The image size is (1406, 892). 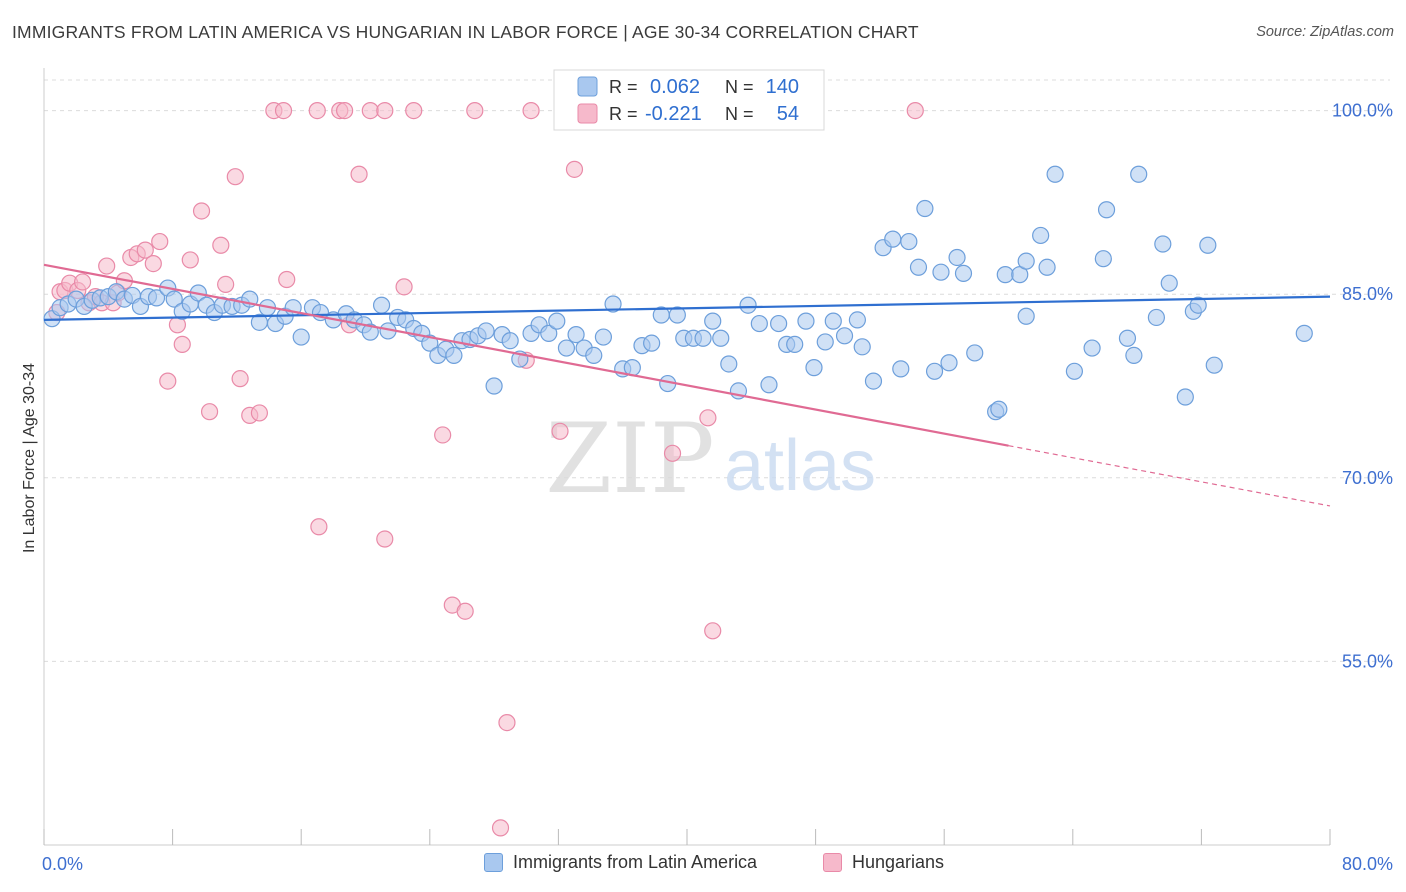 I want to click on legend-label-hungarians: Hungarians, so click(x=898, y=862).